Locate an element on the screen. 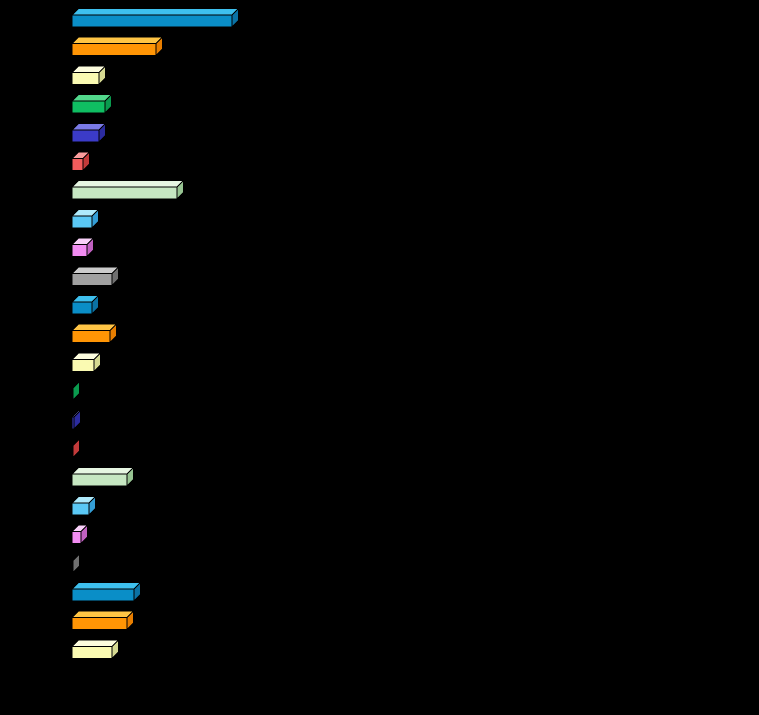  bar-9-violet is located at coordinates (82, 247).